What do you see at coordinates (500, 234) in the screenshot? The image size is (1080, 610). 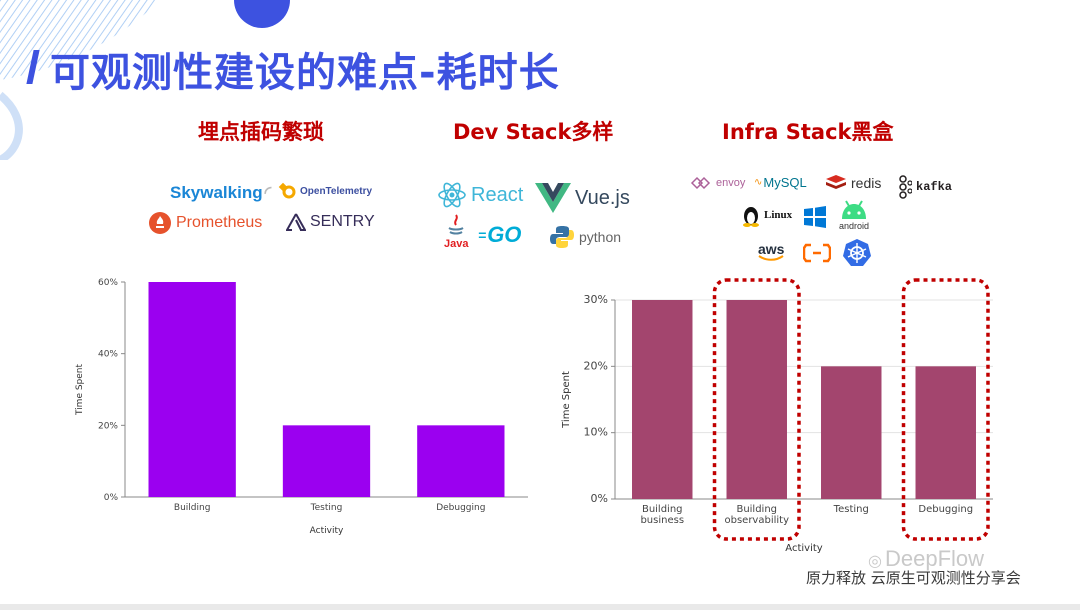 I see `go-logo: = GO` at bounding box center [500, 234].